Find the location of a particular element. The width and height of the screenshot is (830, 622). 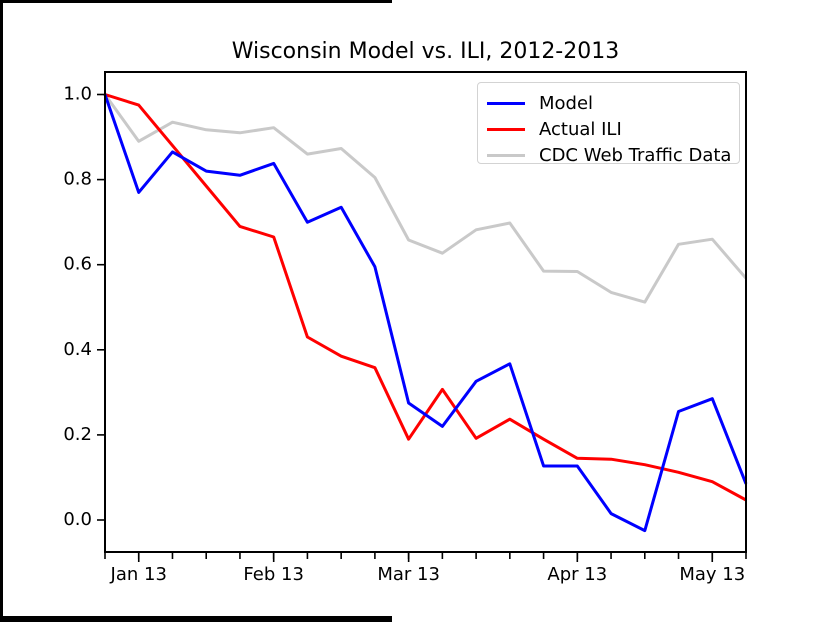

y-axis-tick-label: 1.0 is located at coordinates (77, 94).